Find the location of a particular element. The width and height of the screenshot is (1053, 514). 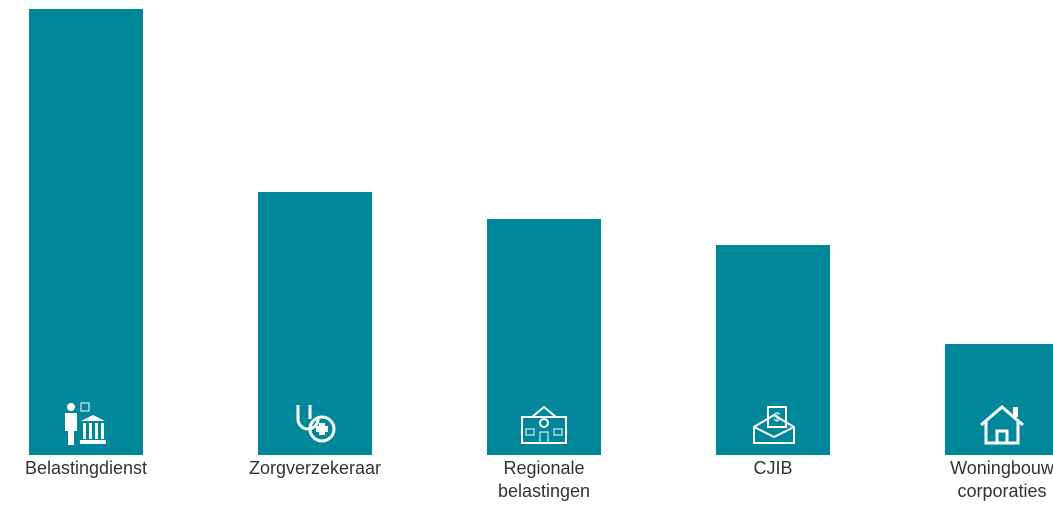

x-tick-label: Regionale belastingen is located at coordinates (544, 479).